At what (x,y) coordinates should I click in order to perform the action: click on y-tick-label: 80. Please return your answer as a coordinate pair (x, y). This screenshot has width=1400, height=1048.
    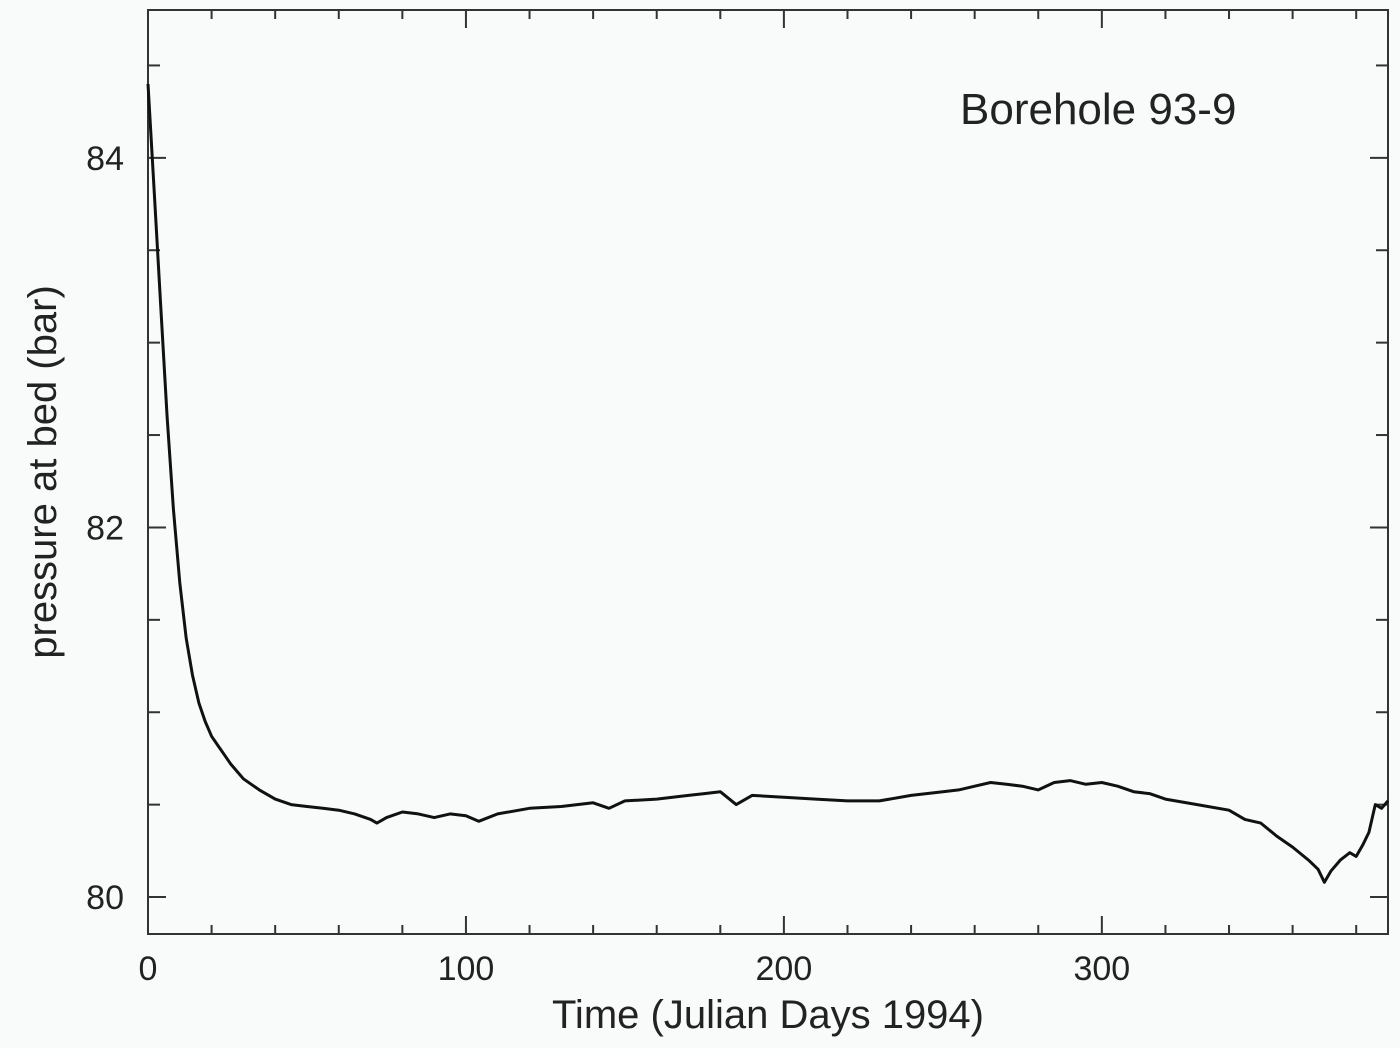
    Looking at the image, I should click on (105, 898).